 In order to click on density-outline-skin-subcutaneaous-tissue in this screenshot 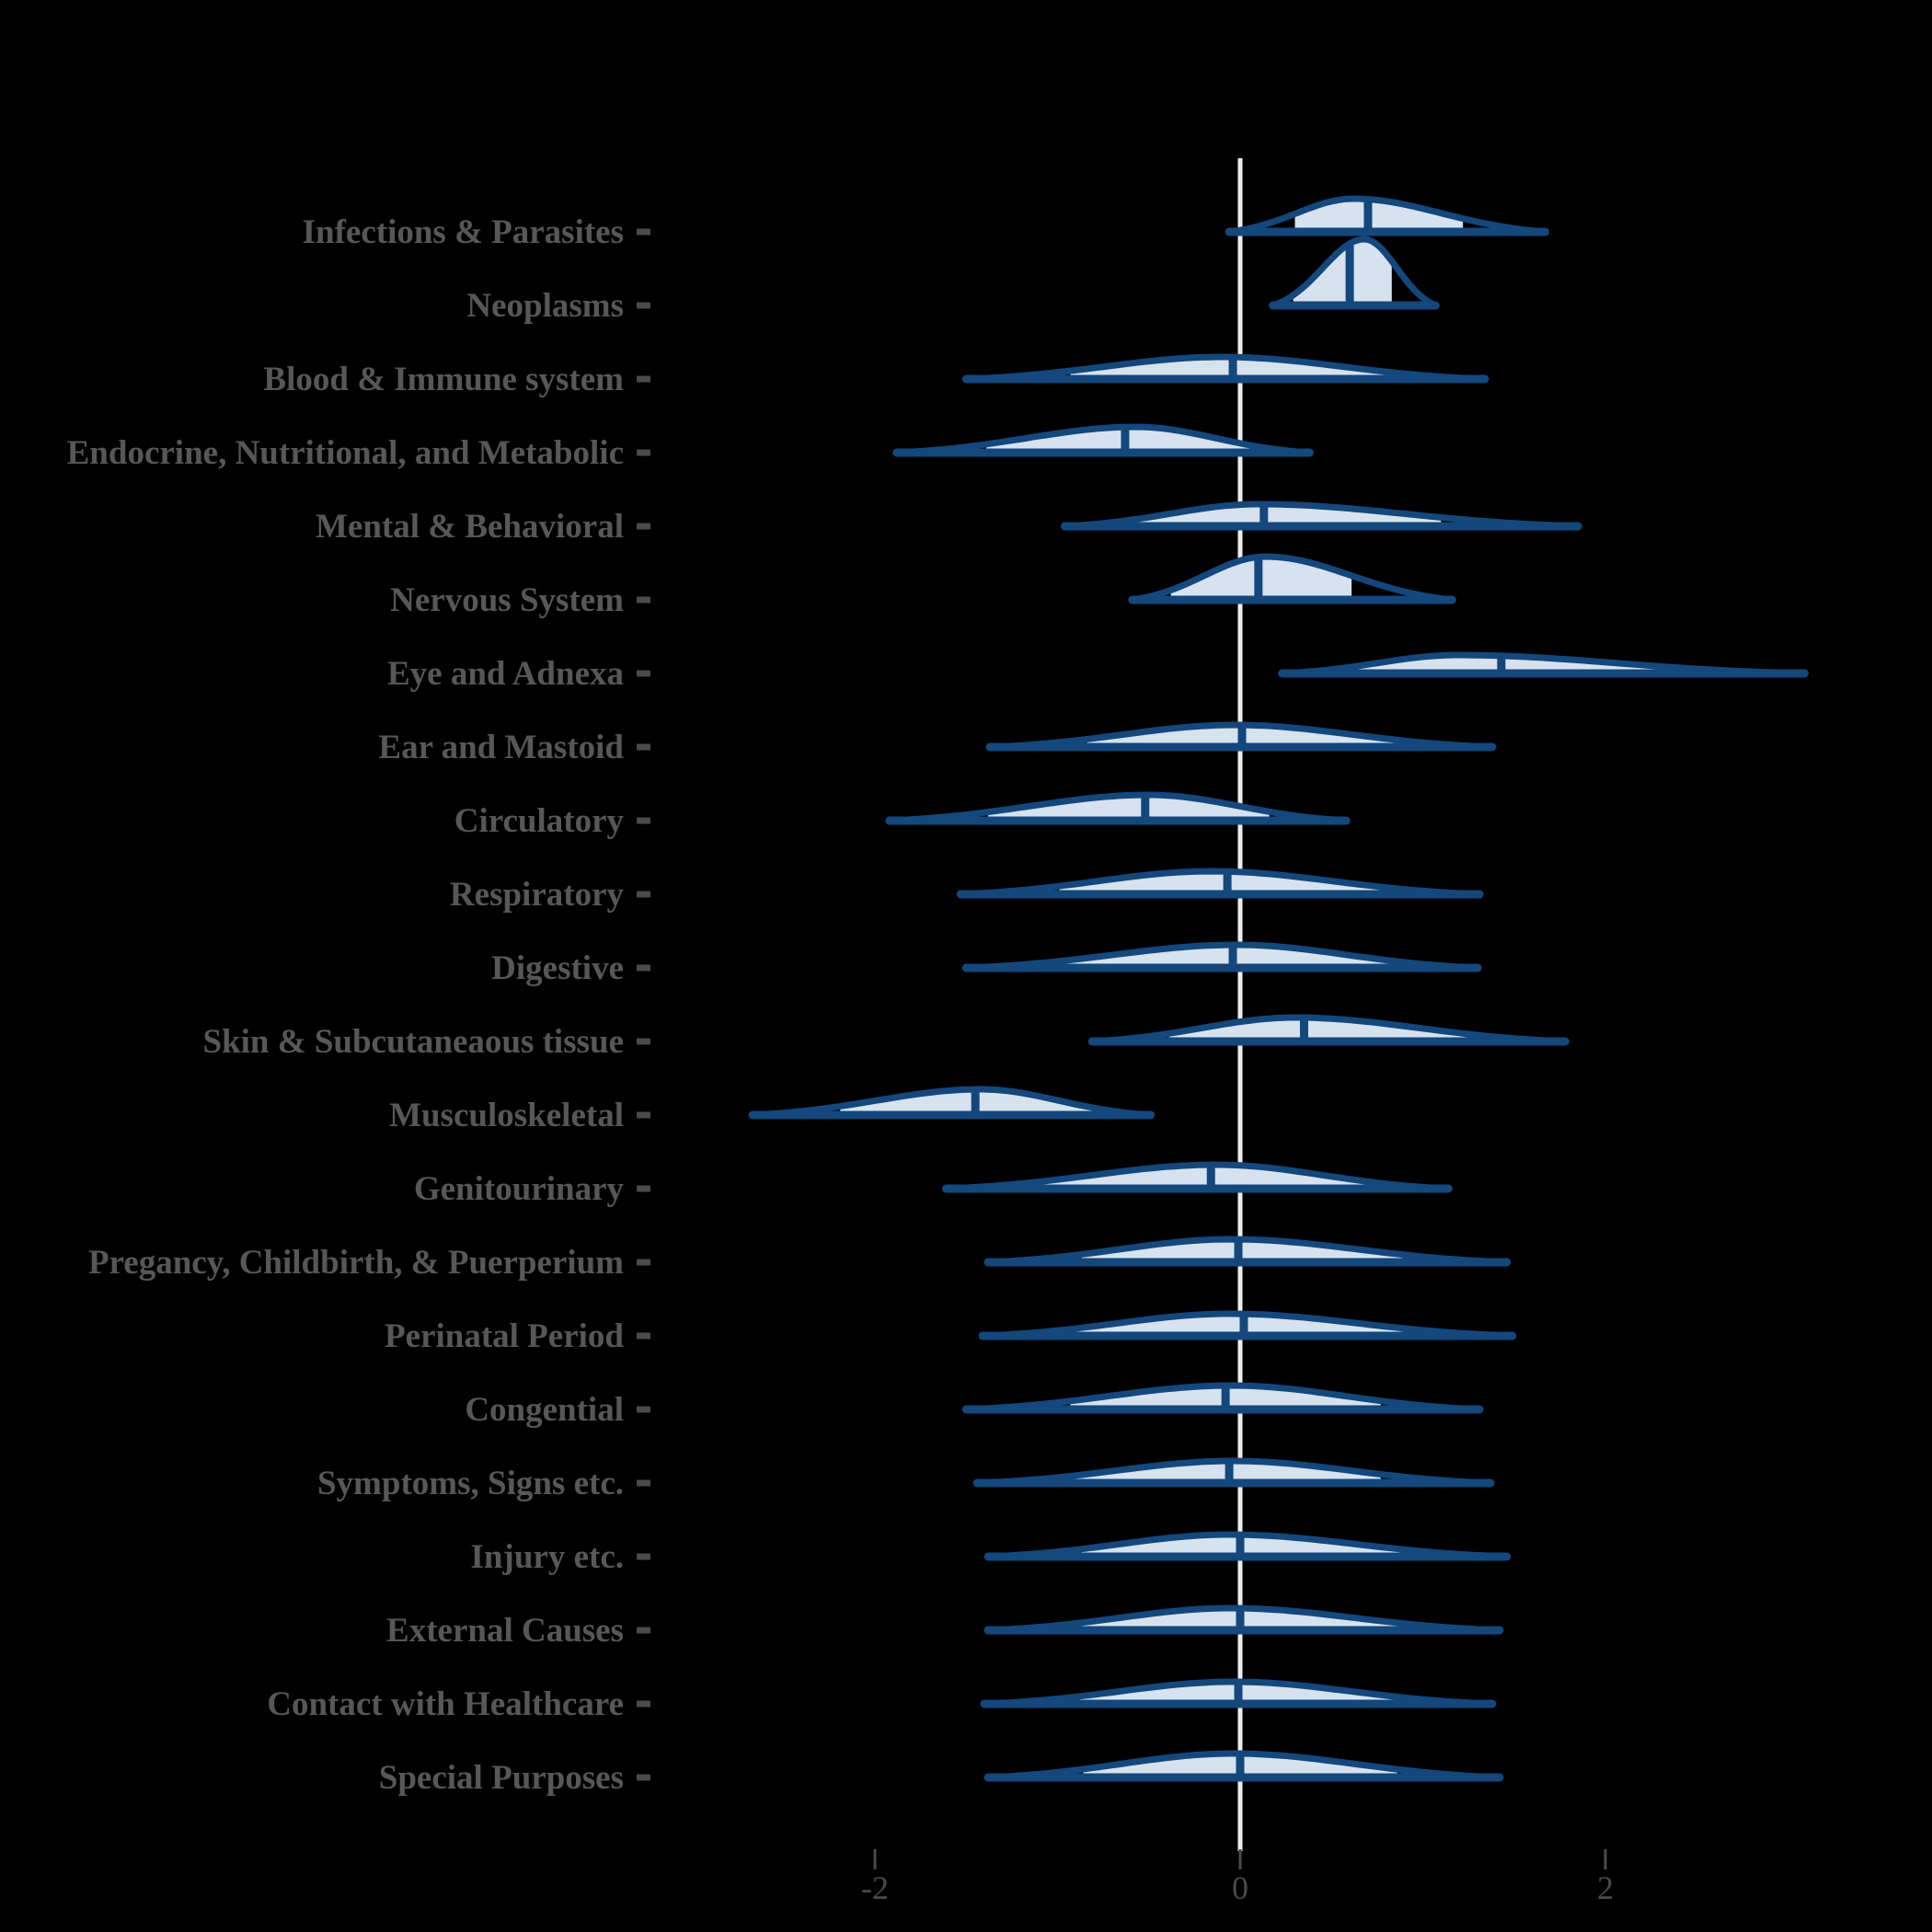, I will do `click(1328, 1029)`.